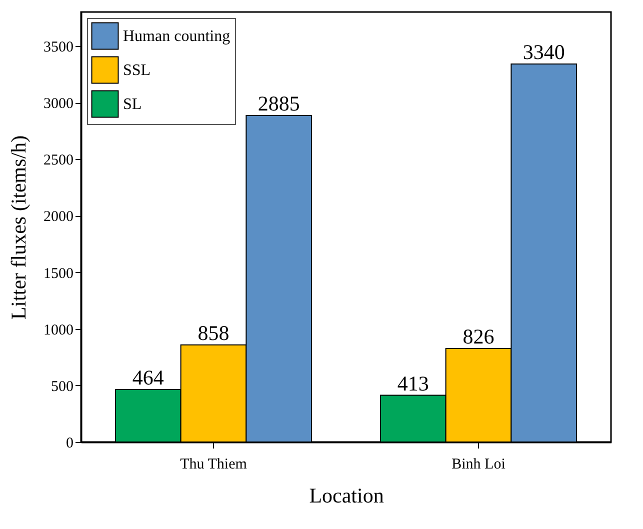  I want to click on data-label: 826, so click(478, 336).